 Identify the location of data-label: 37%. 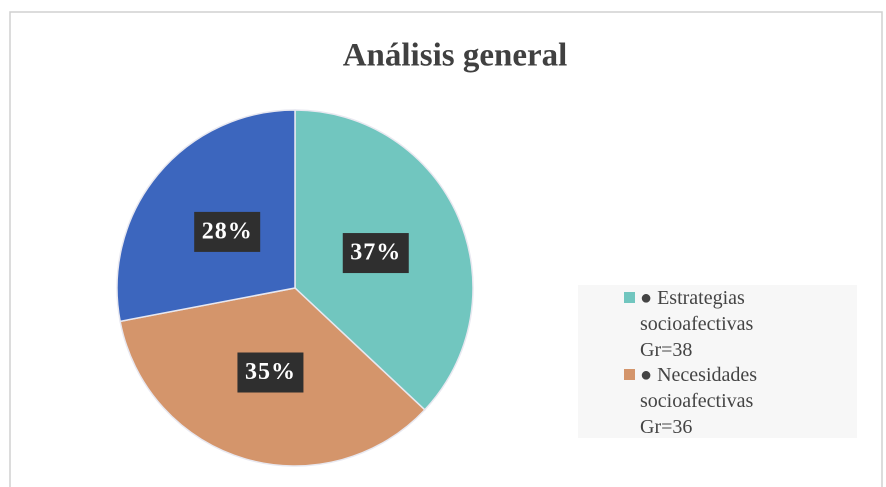
(375, 253).